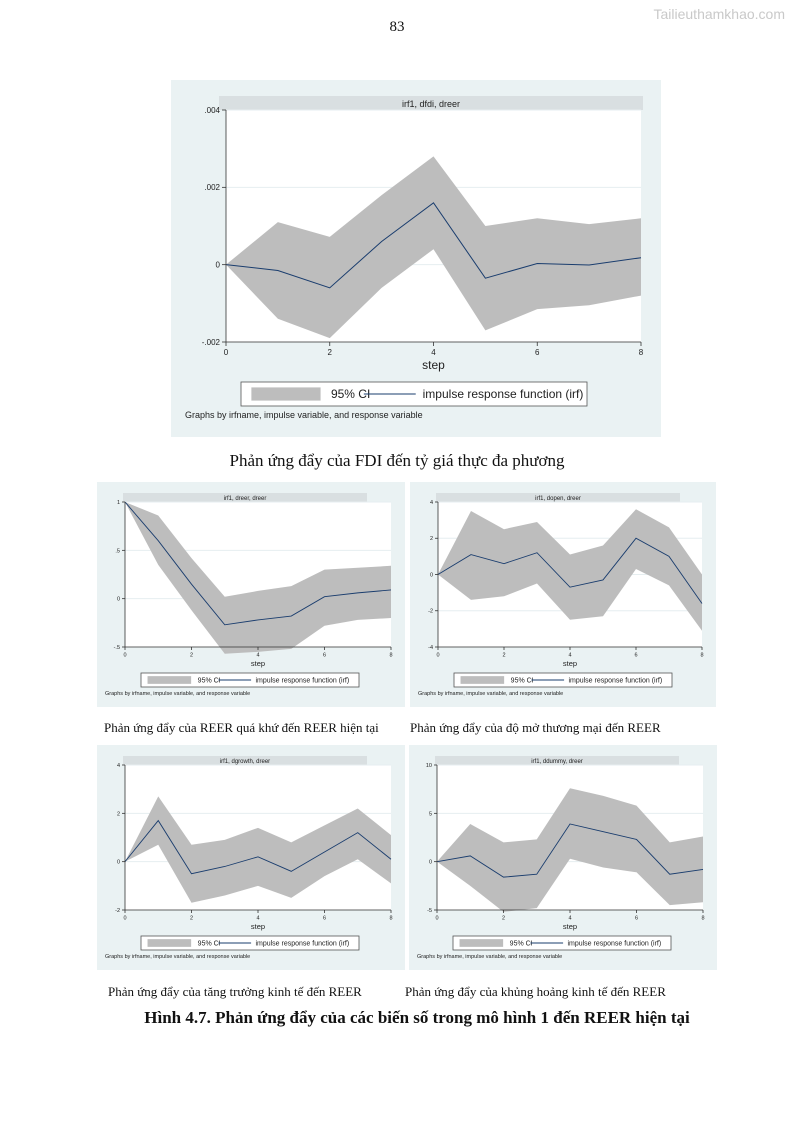 This screenshot has height=1123, width=794. Describe the element at coordinates (430, 648) in the screenshot. I see `y-tick-label: -4` at that location.